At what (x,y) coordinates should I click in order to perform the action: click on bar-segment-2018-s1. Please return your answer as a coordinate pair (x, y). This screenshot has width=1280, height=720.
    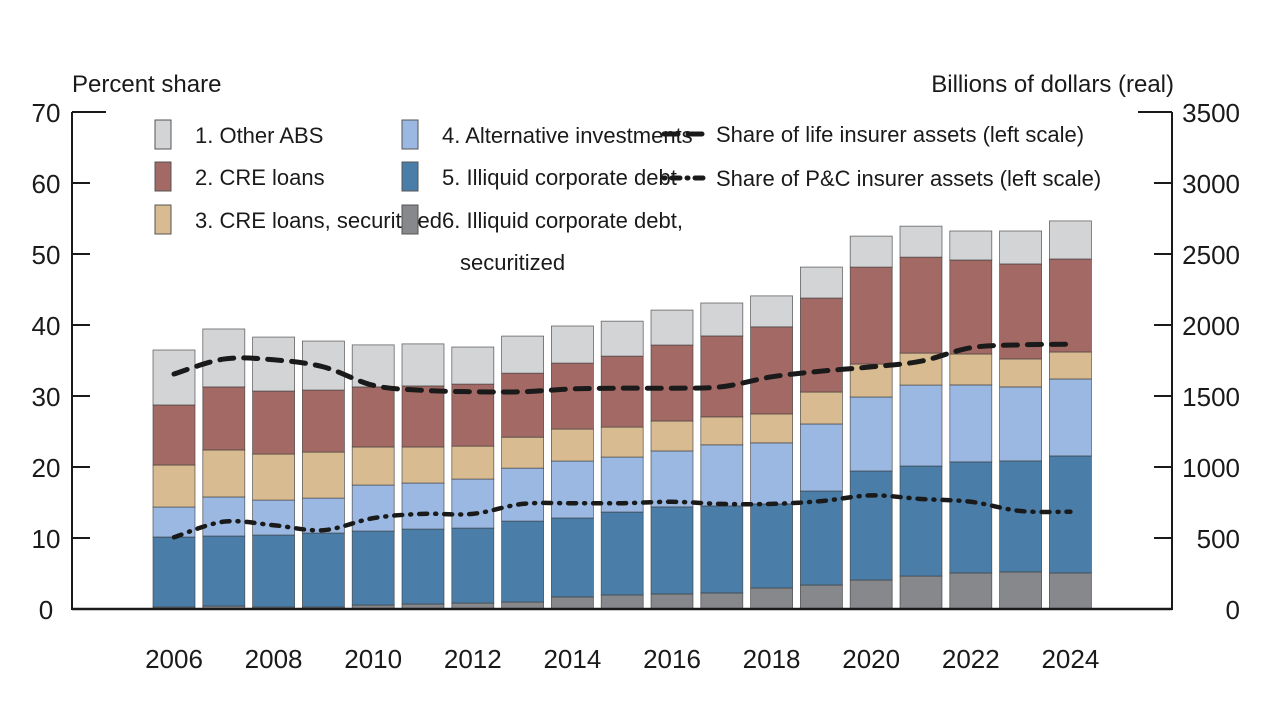
    Looking at the image, I should click on (771, 546).